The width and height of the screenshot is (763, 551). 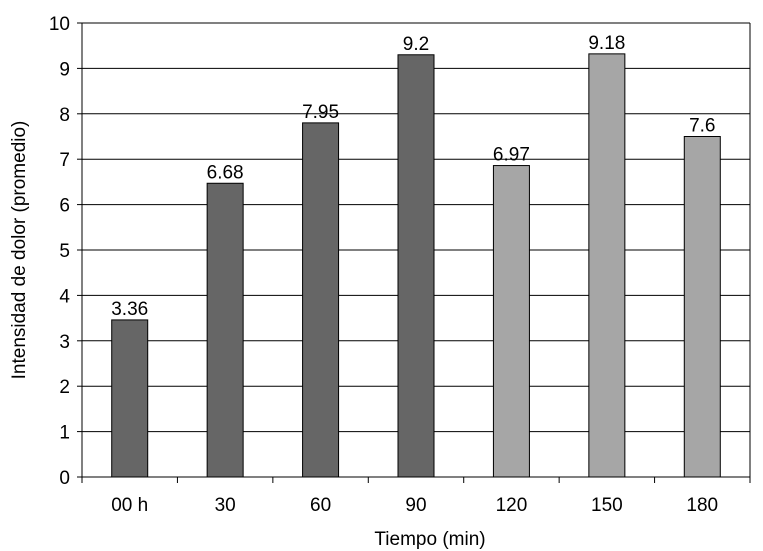 I want to click on y-tick-label: 2, so click(x=64, y=387).